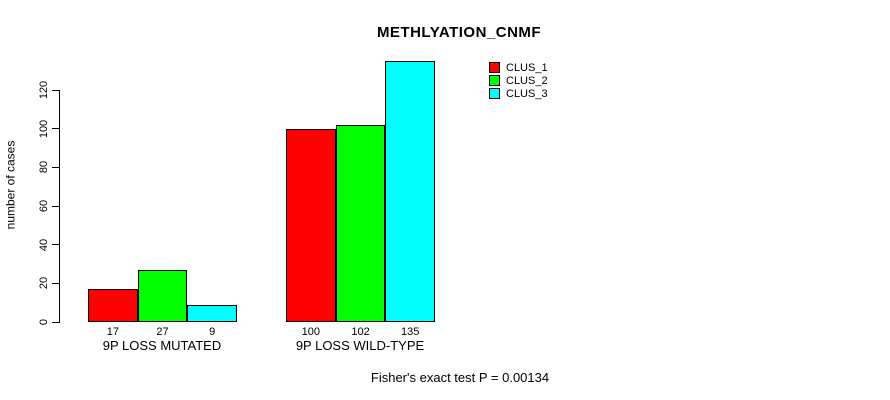  I want to click on y-tick-label: 60, so click(44, 206).